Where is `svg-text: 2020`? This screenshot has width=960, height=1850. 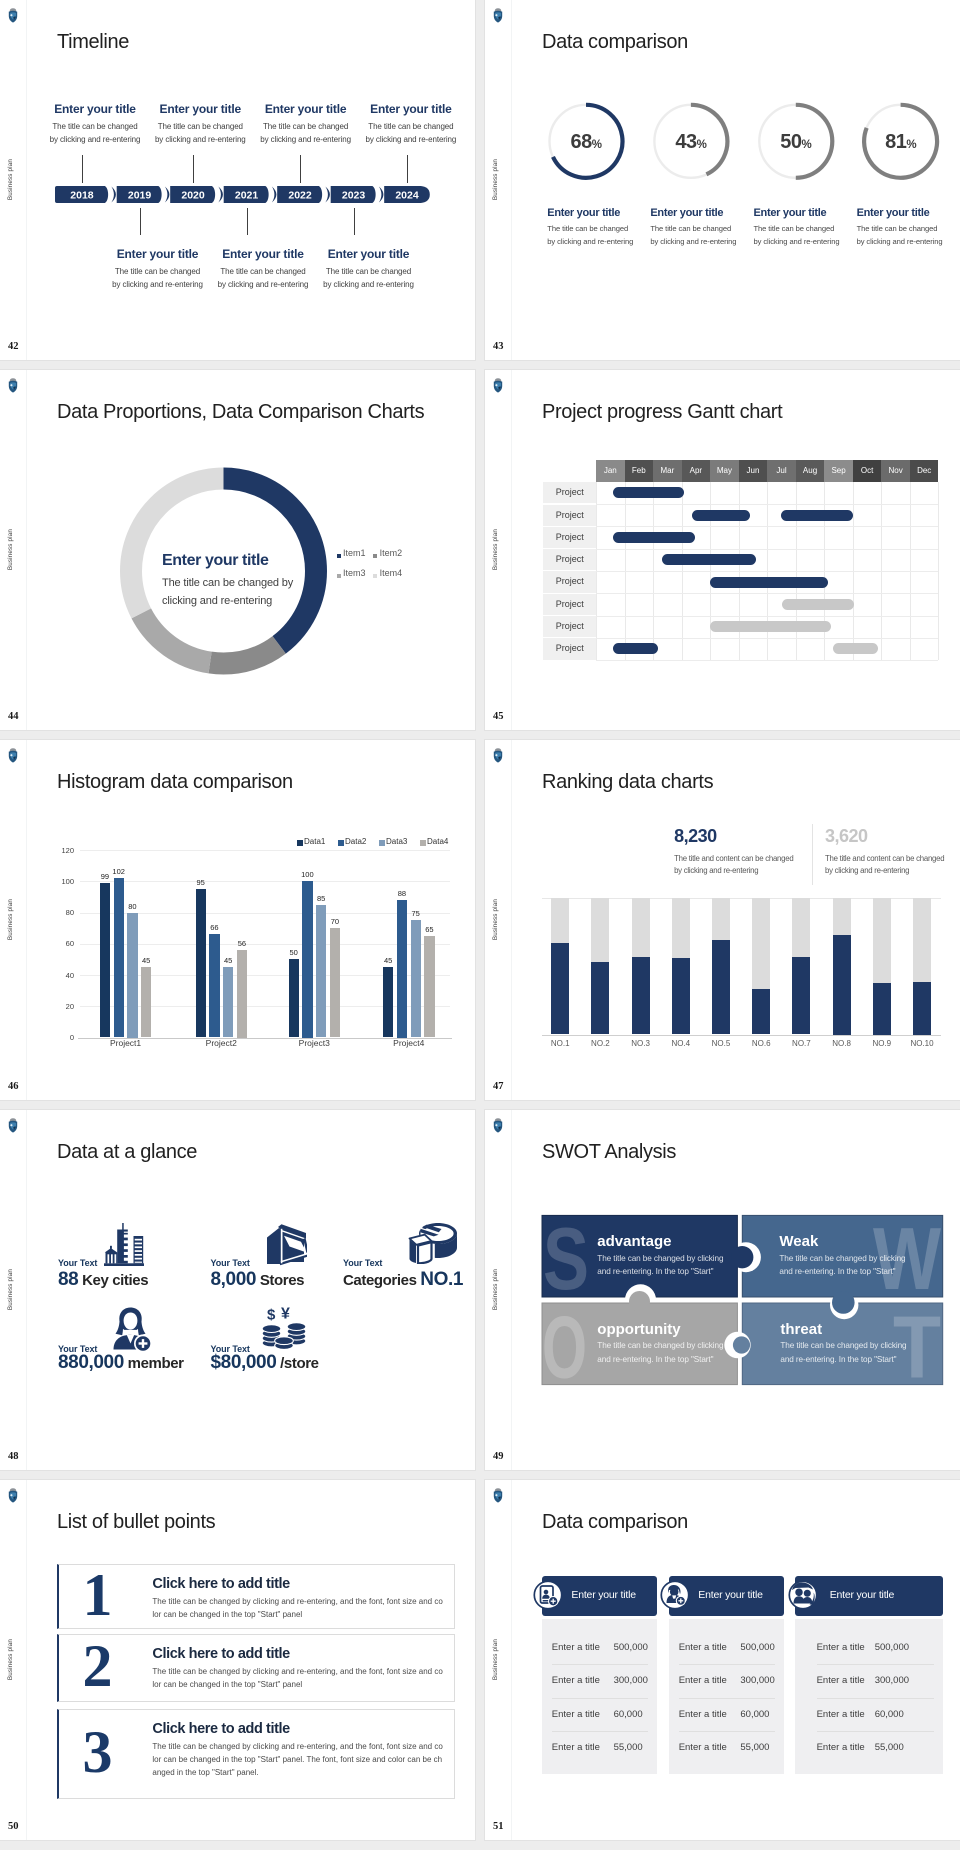 svg-text: 2020 is located at coordinates (193, 195).